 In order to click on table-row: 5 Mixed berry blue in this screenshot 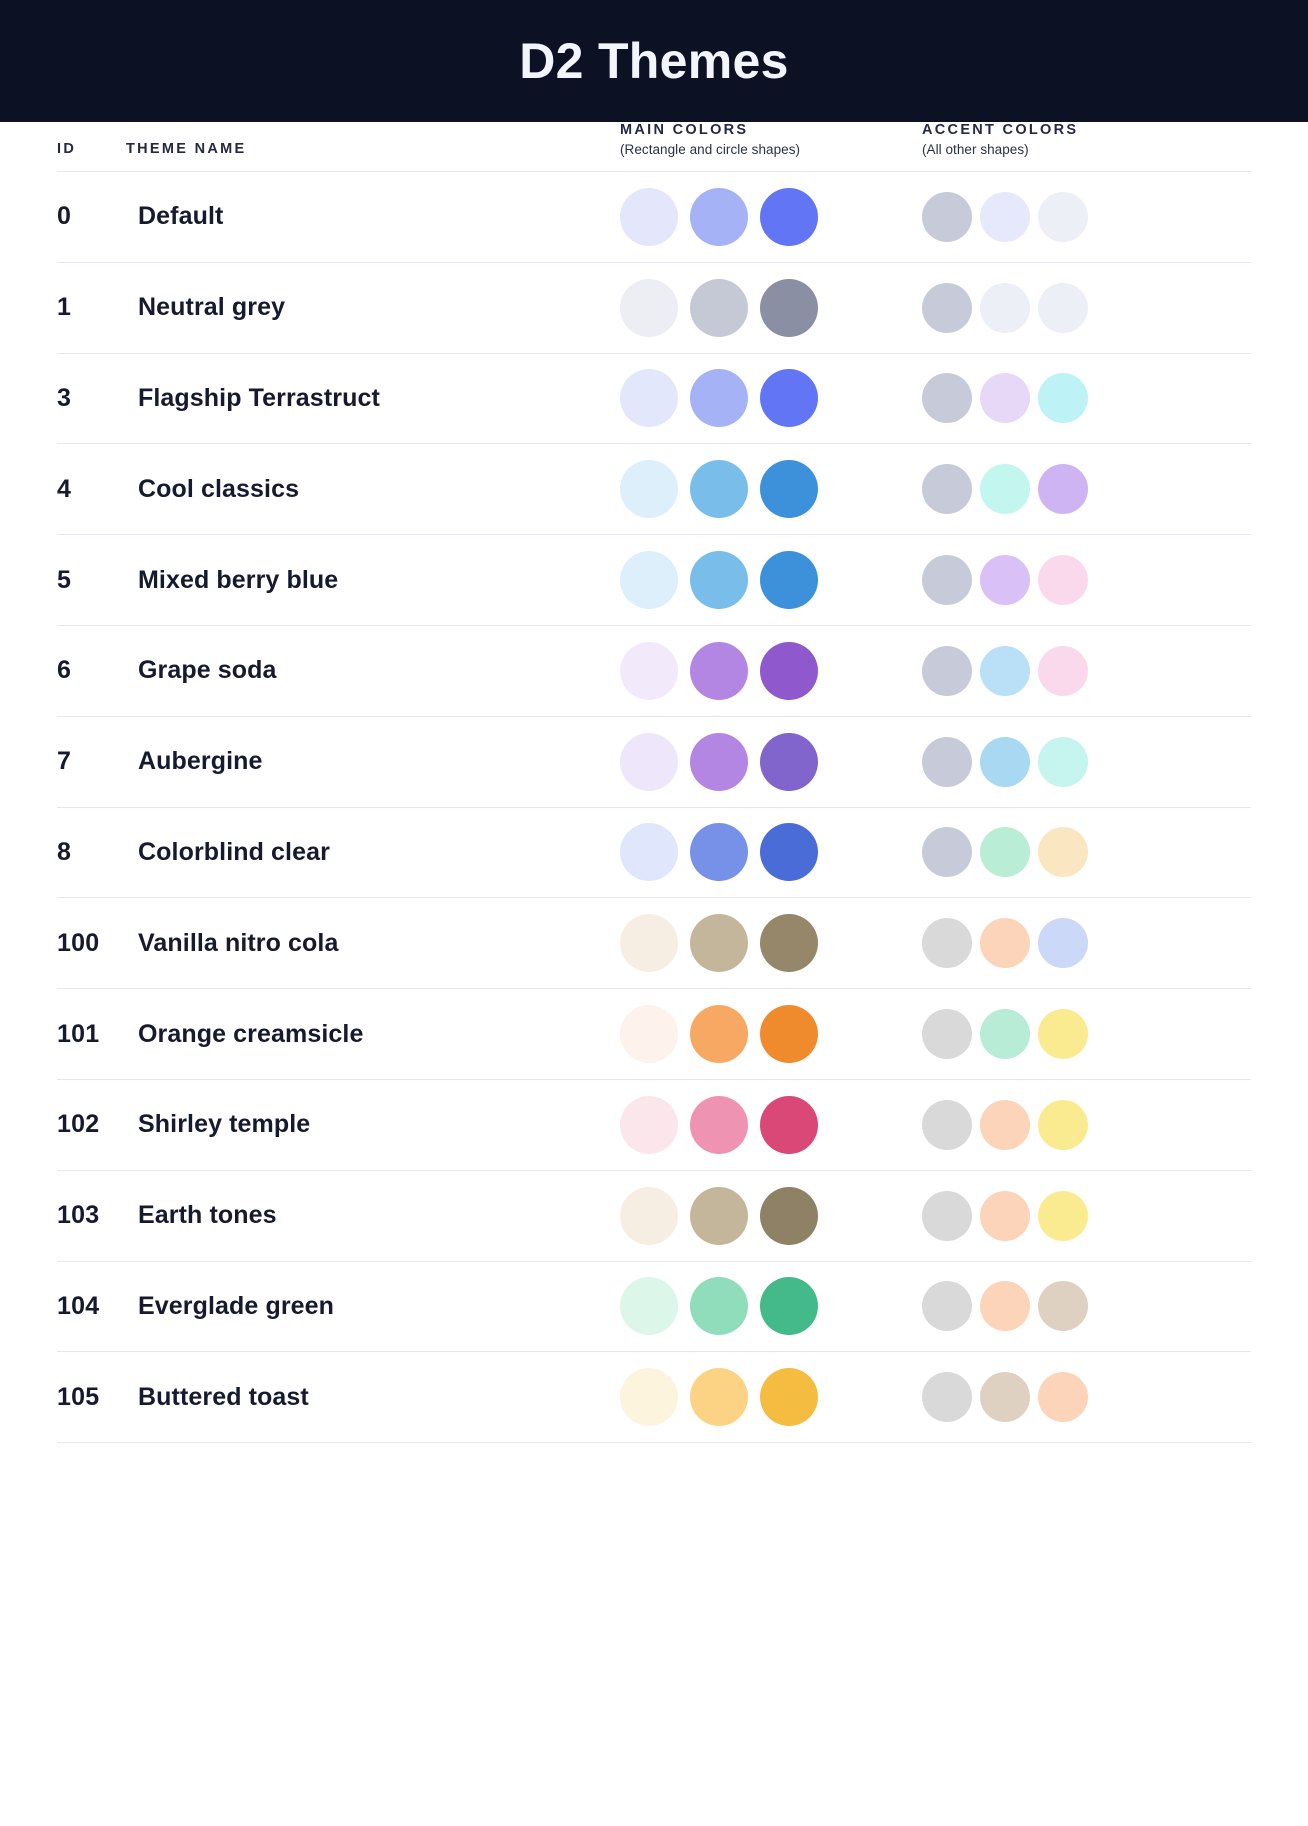, I will do `click(654, 580)`.